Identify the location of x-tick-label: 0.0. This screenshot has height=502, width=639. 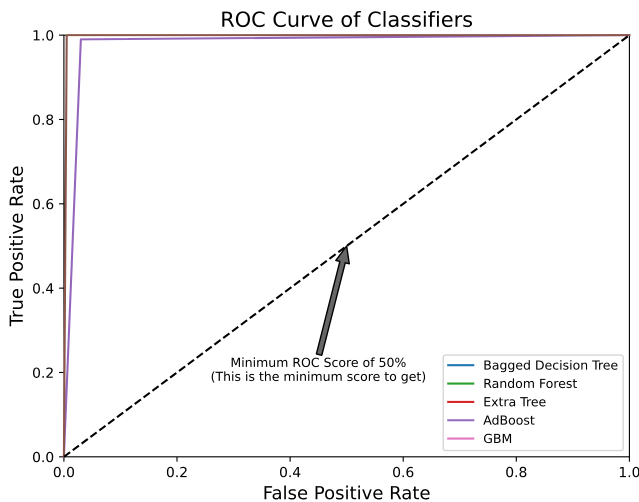
(64, 472).